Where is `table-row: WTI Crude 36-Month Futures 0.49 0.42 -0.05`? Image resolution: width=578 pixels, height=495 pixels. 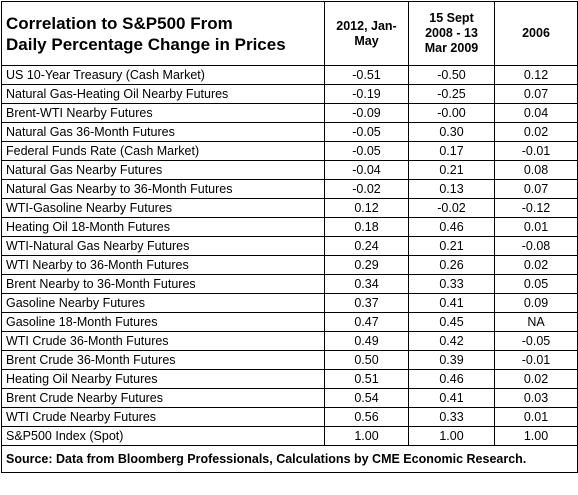 table-row: WTI Crude 36-Month Futures 0.49 0.42 -0.05 is located at coordinates (289, 341).